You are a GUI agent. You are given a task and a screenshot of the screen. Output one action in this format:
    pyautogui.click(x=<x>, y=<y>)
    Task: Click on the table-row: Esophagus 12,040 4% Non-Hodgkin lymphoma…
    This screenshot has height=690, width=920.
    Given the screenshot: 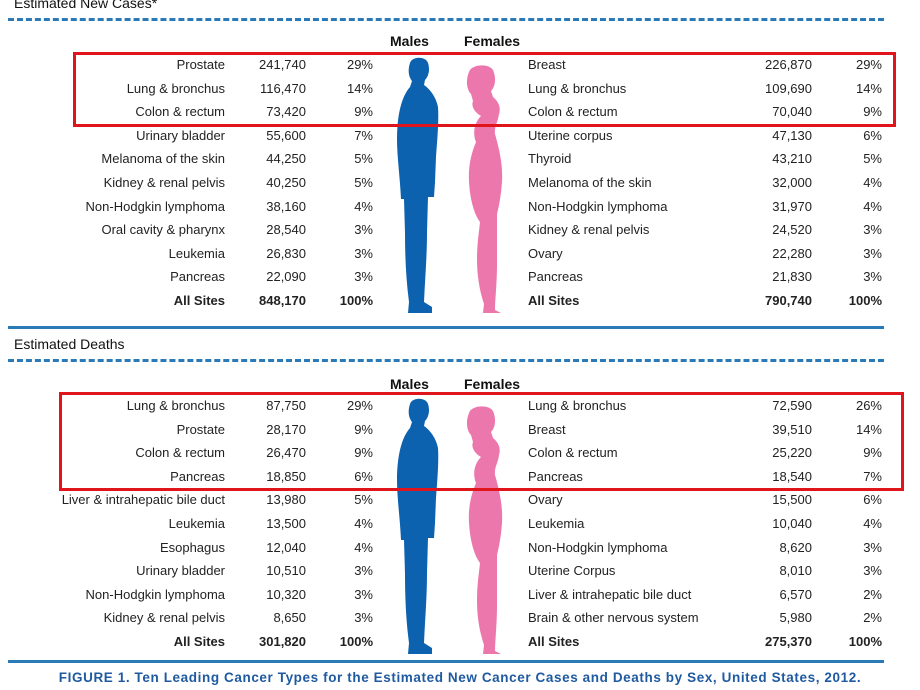 What is the action you would take?
    pyautogui.click(x=460, y=547)
    